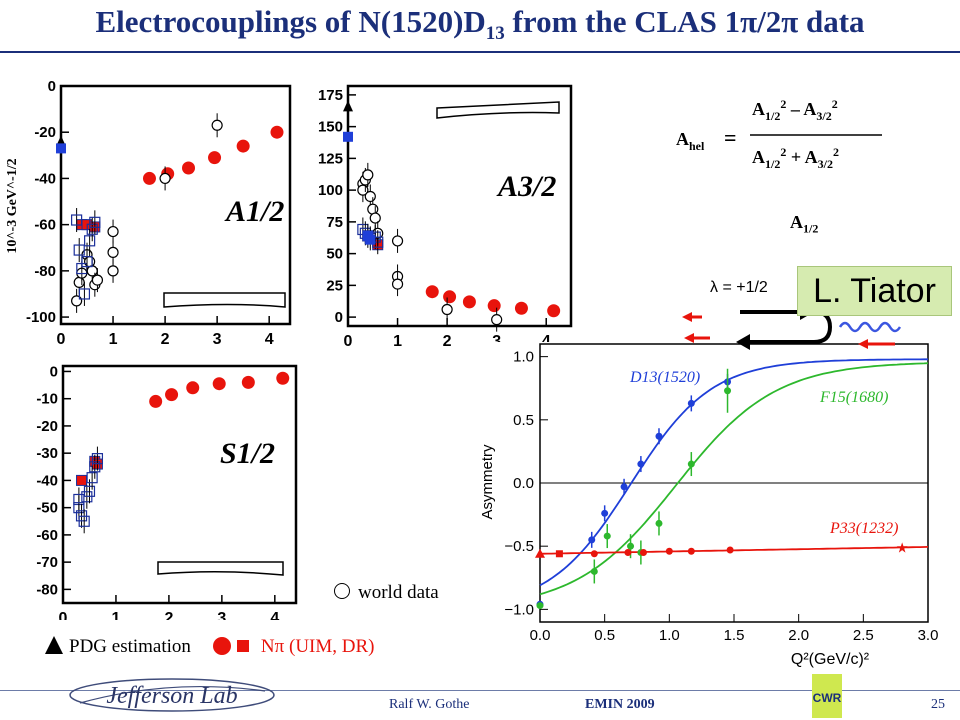 The image size is (960, 720). Describe the element at coordinates (730, 137) in the screenshot. I see `formula-equals: =` at that location.